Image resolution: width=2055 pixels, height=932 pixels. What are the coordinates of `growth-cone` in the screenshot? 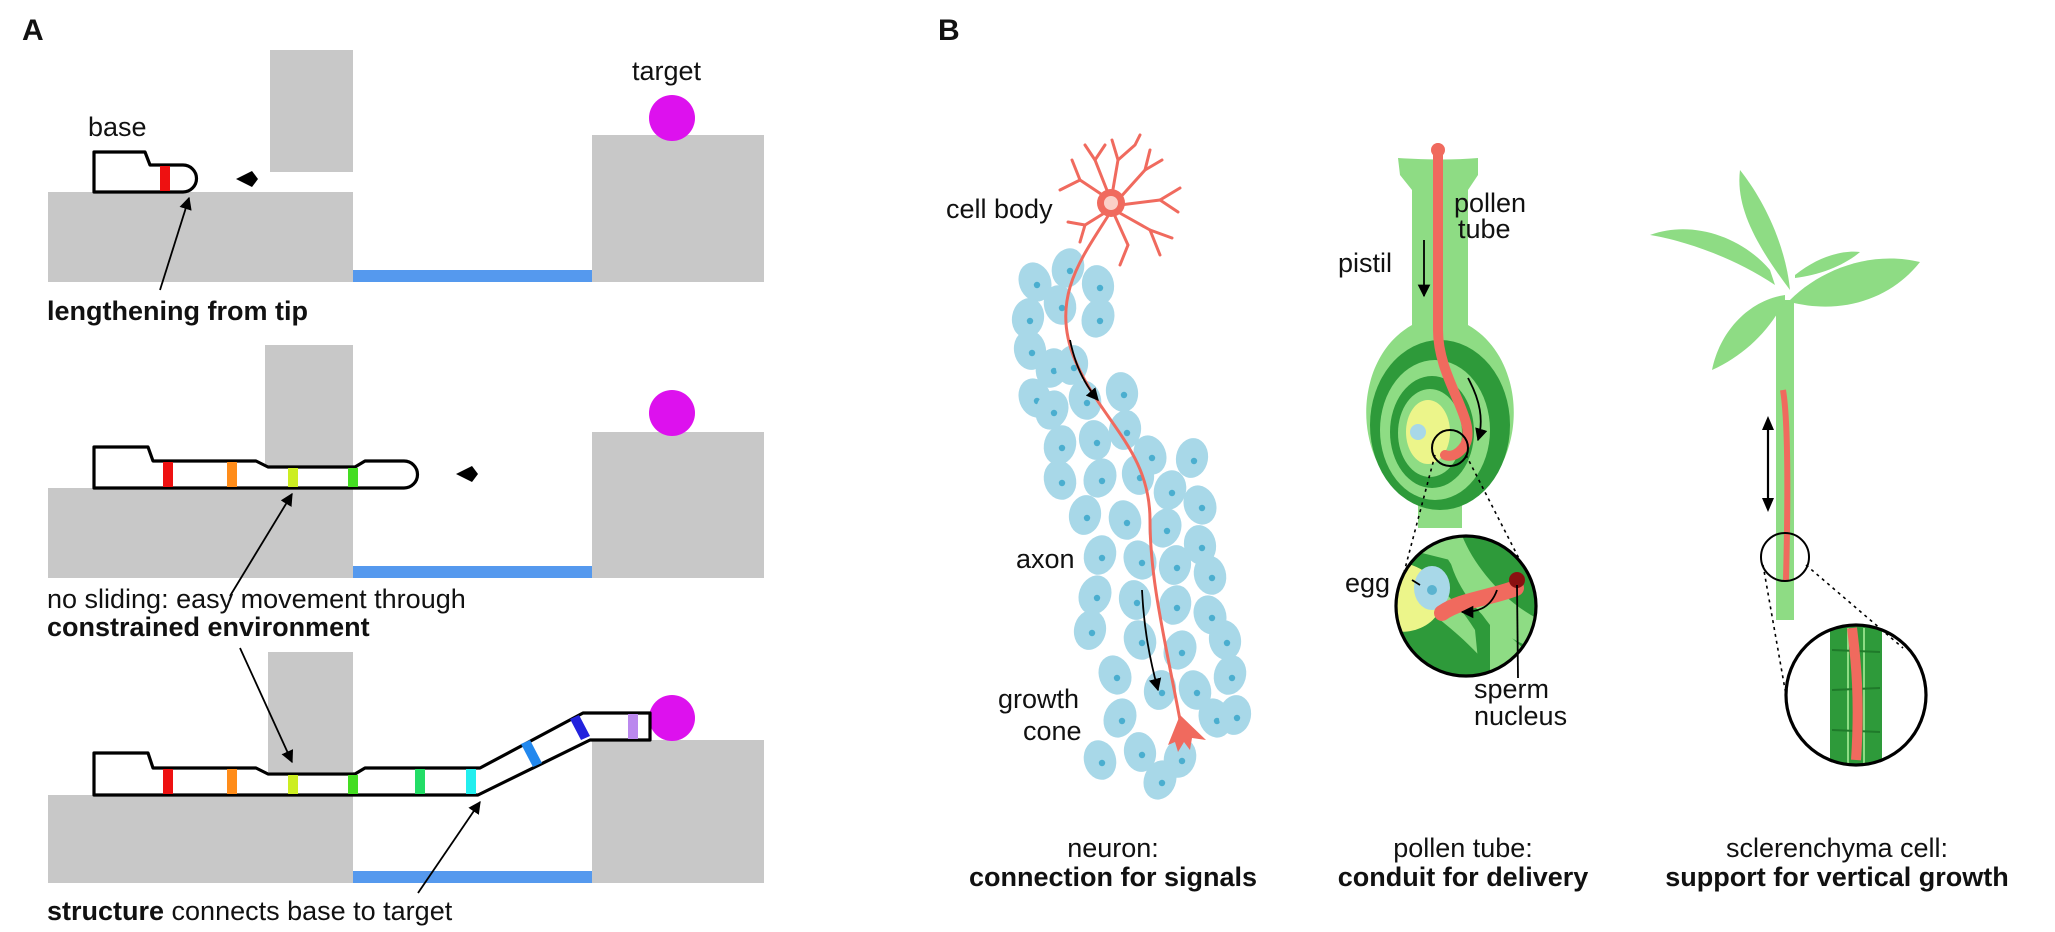 It's located at (1187, 733).